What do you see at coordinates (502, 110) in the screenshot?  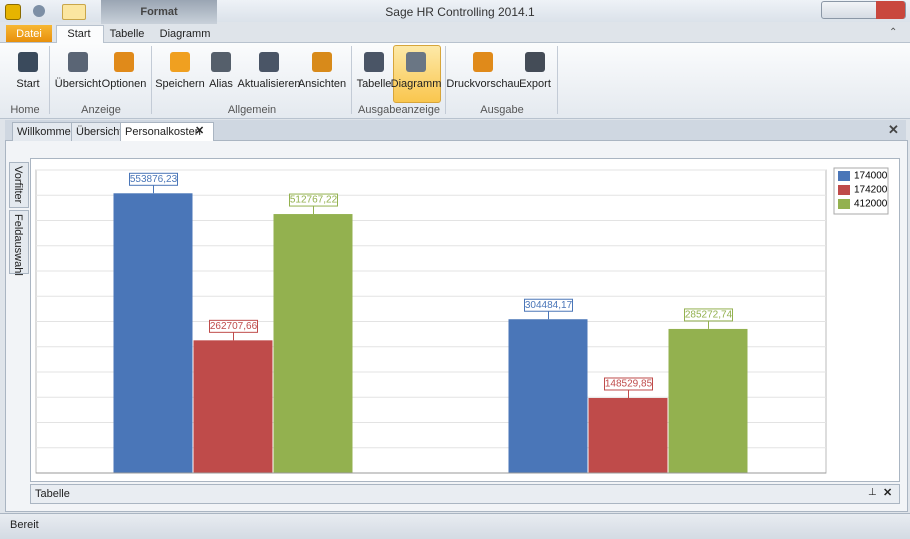 I see `ribbon-group-label: Ausgabe` at bounding box center [502, 110].